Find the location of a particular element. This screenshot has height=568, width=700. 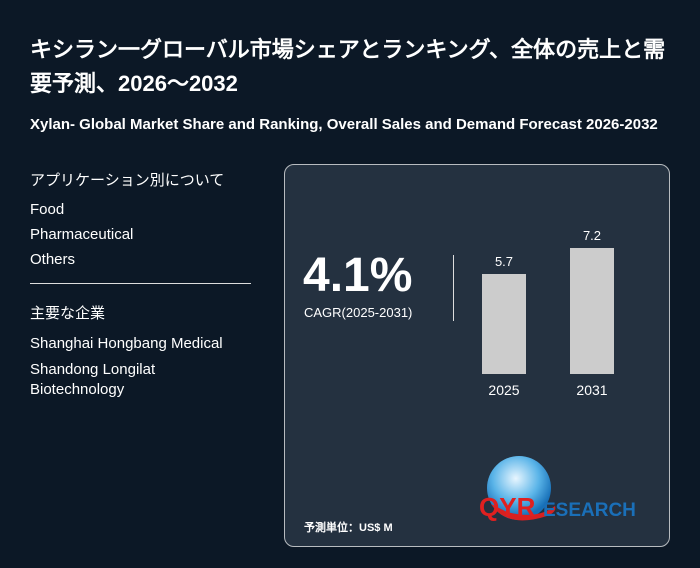

company-item: Shandong Longilat Biotechnology is located at coordinates (93, 379).